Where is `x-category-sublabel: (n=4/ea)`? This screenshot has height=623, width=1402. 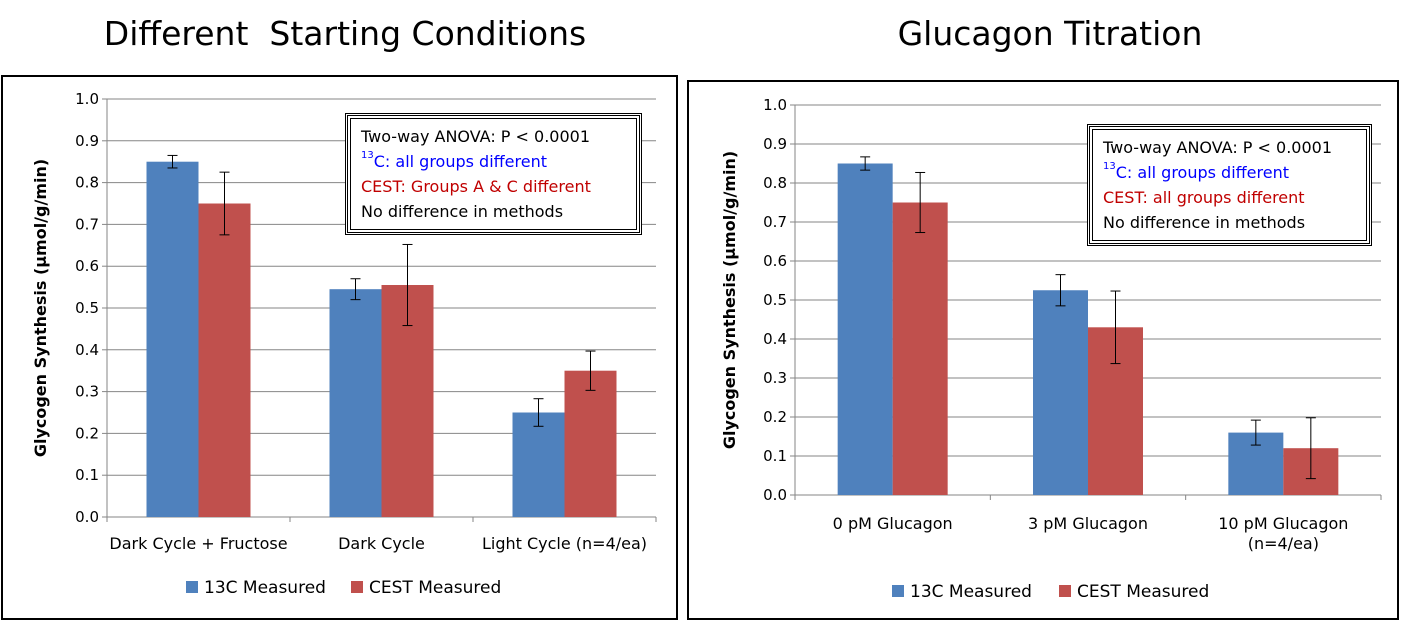
x-category-sublabel: (n=4/ea) is located at coordinates (1283, 543).